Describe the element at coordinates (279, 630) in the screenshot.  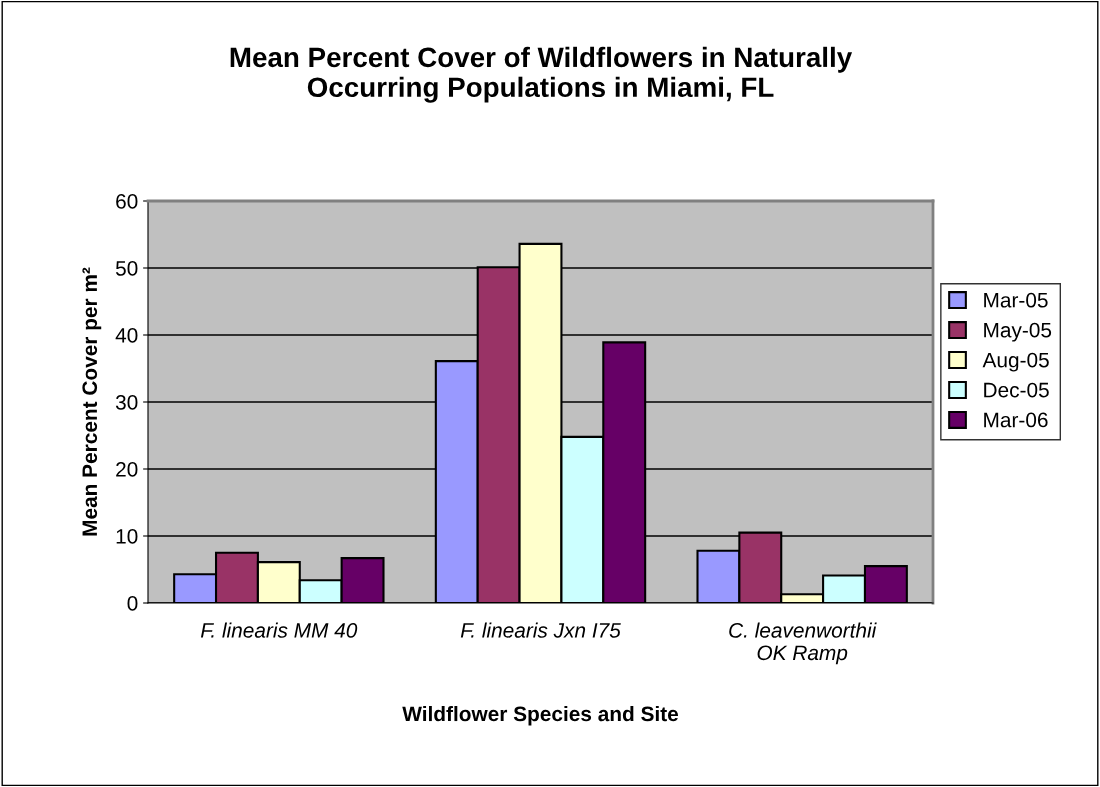
I see `x-tick-label: F. linearis MM 40` at that location.